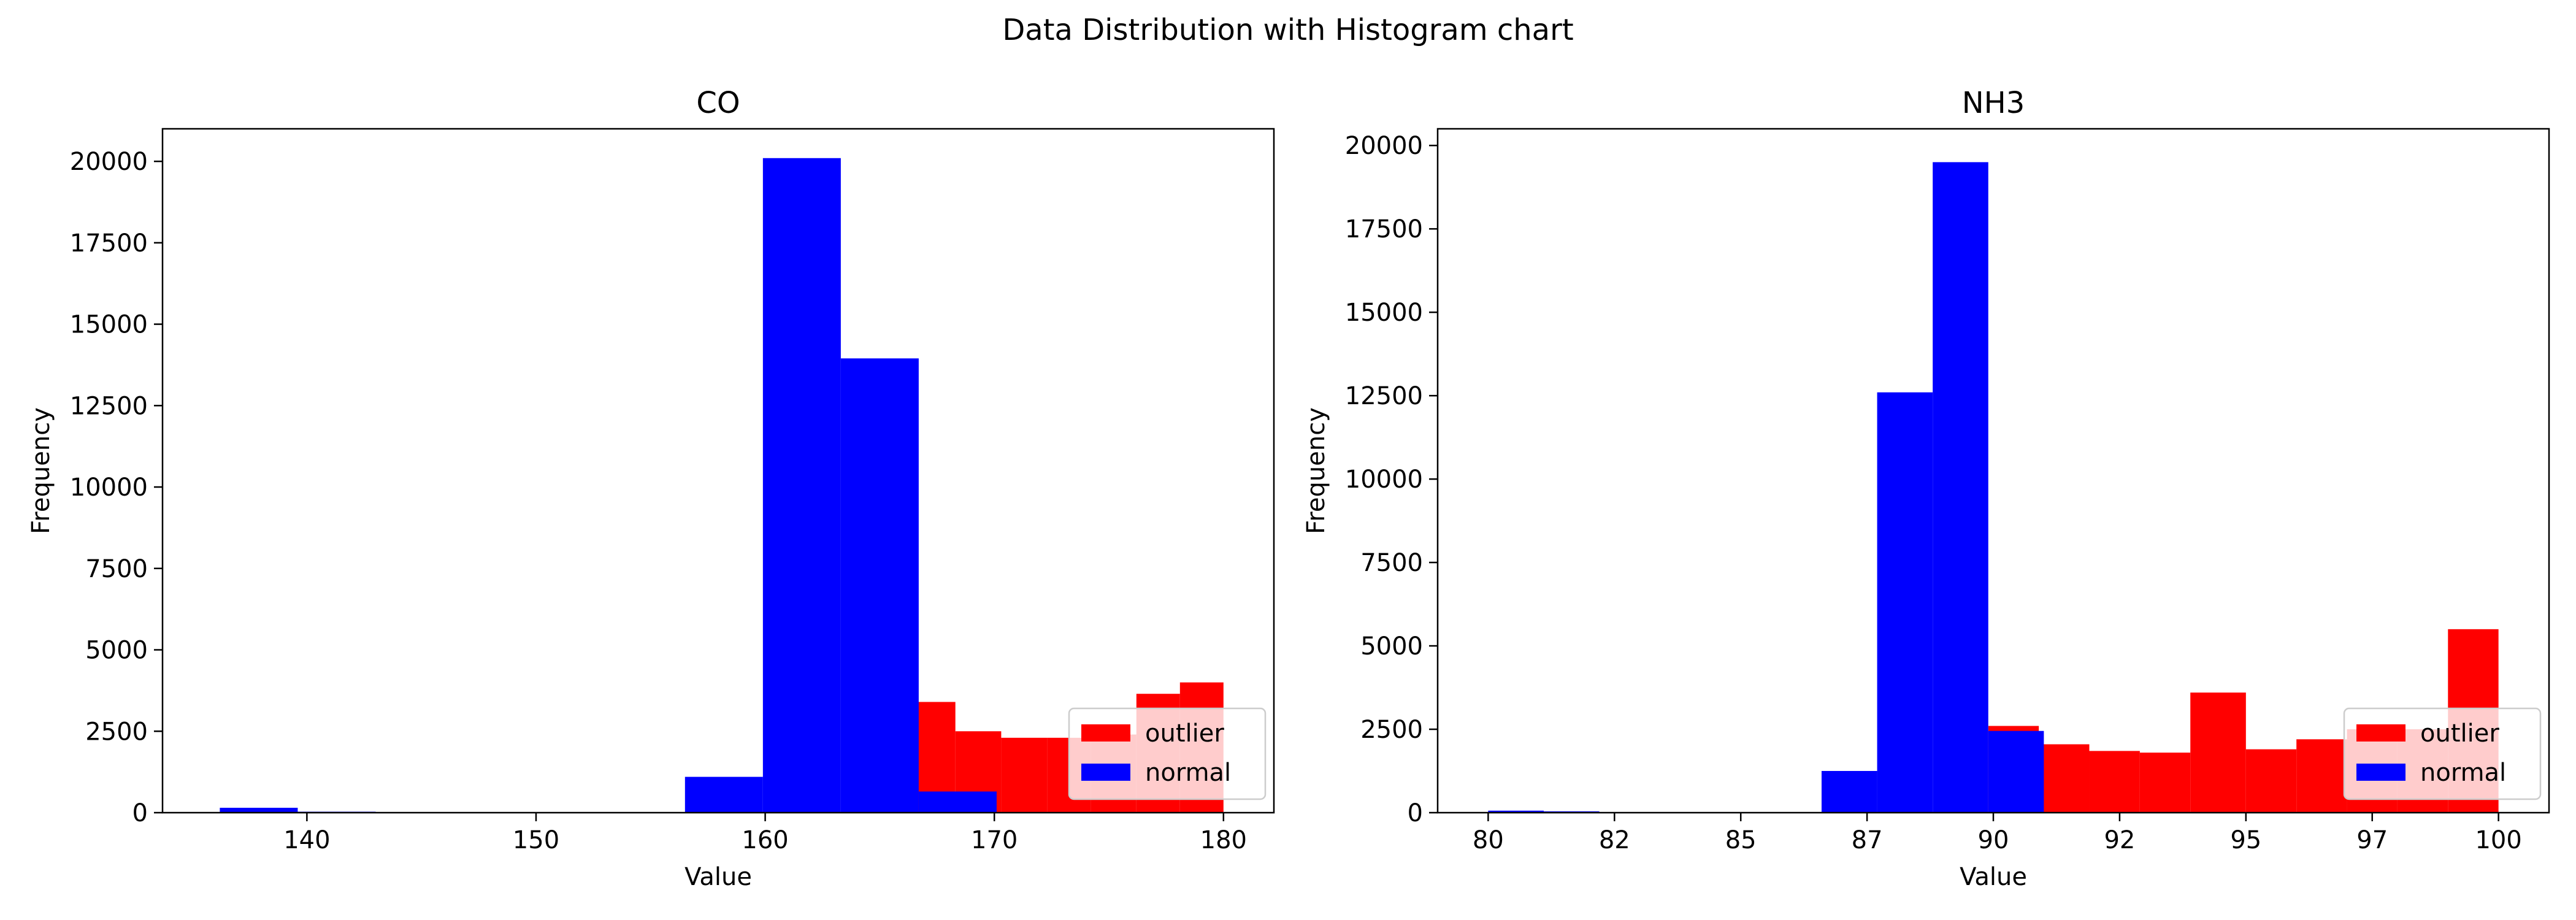 This screenshot has height=920, width=2576. Describe the element at coordinates (718, 103) in the screenshot. I see `subplot-title: CO` at that location.